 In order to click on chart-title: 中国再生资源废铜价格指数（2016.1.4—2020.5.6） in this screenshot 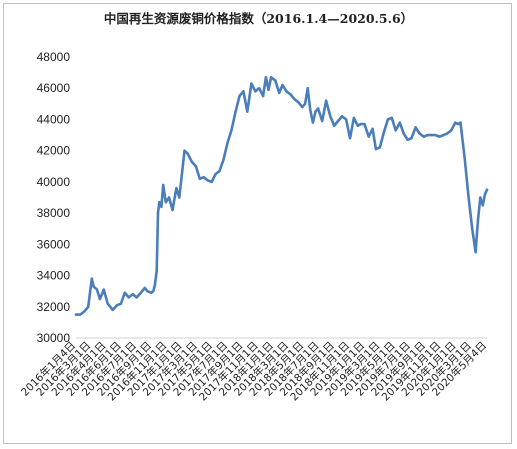, I will do `click(258, 18)`.